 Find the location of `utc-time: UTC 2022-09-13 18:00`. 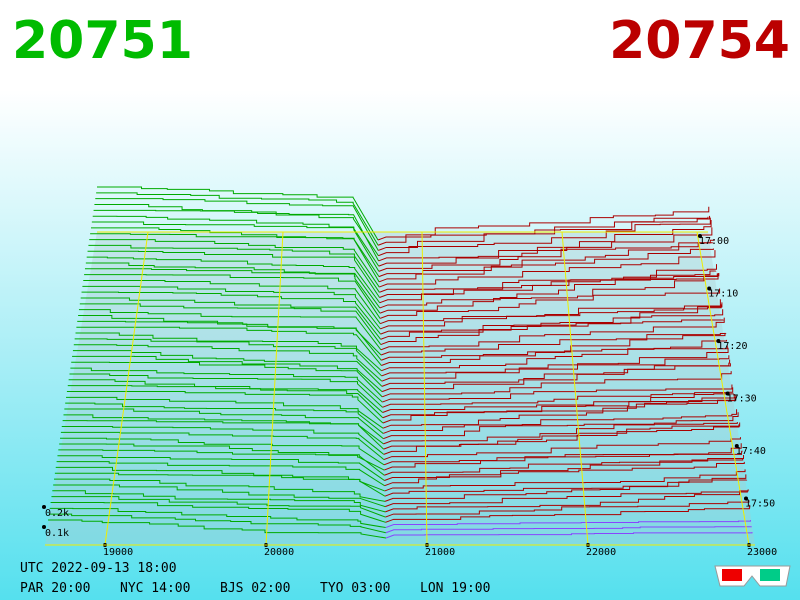

utc-time: UTC 2022-09-13 18:00 is located at coordinates (98, 568).